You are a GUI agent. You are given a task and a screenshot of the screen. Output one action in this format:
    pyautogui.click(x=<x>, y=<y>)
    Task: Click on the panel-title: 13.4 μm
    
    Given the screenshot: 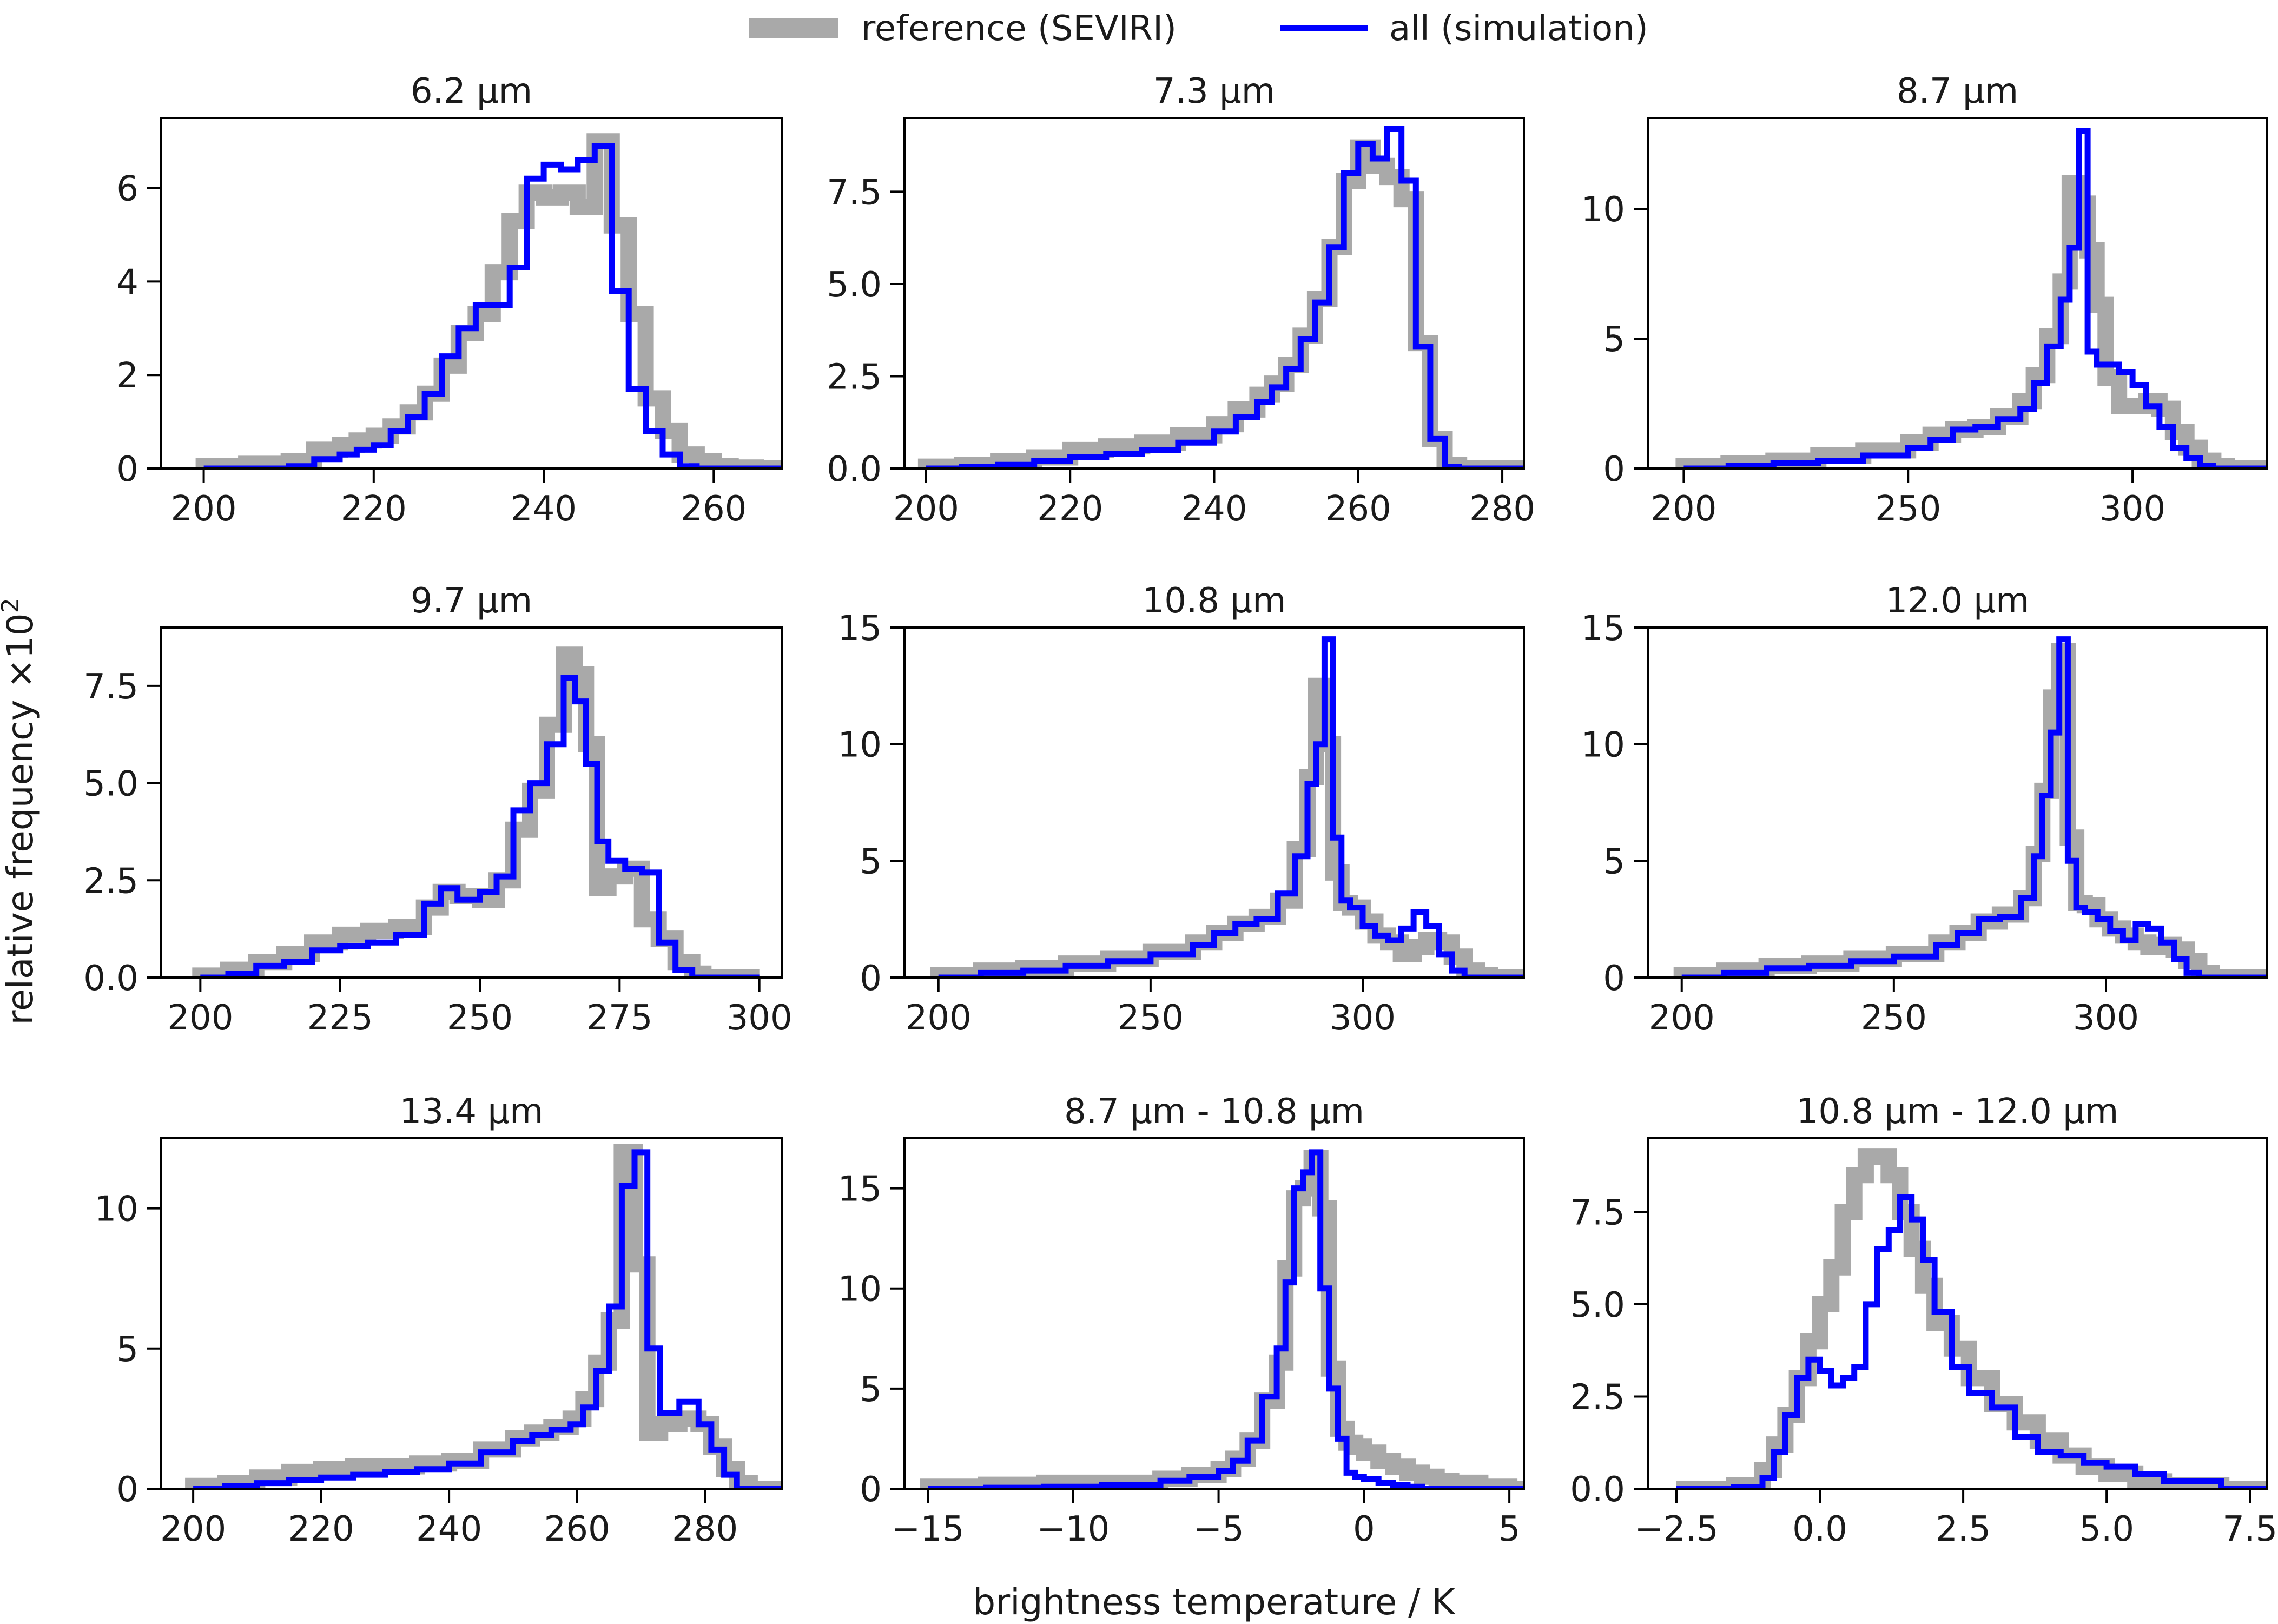 What is the action you would take?
    pyautogui.click(x=472, y=1112)
    